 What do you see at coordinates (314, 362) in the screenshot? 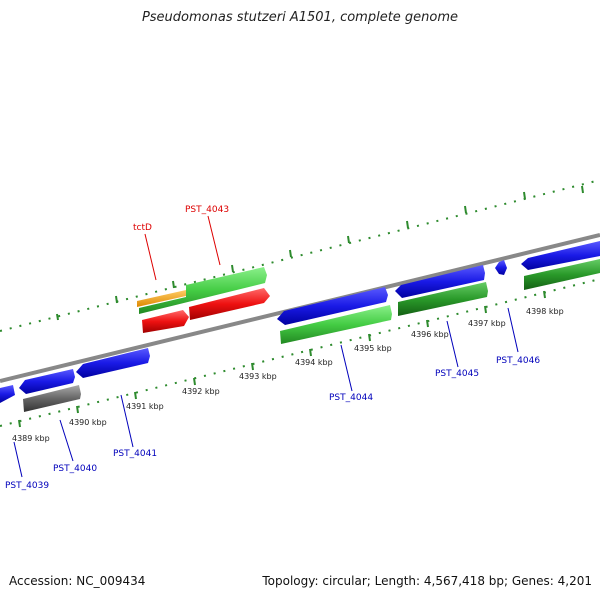
I see `scale-label-4394: 4394 kbp` at bounding box center [314, 362].